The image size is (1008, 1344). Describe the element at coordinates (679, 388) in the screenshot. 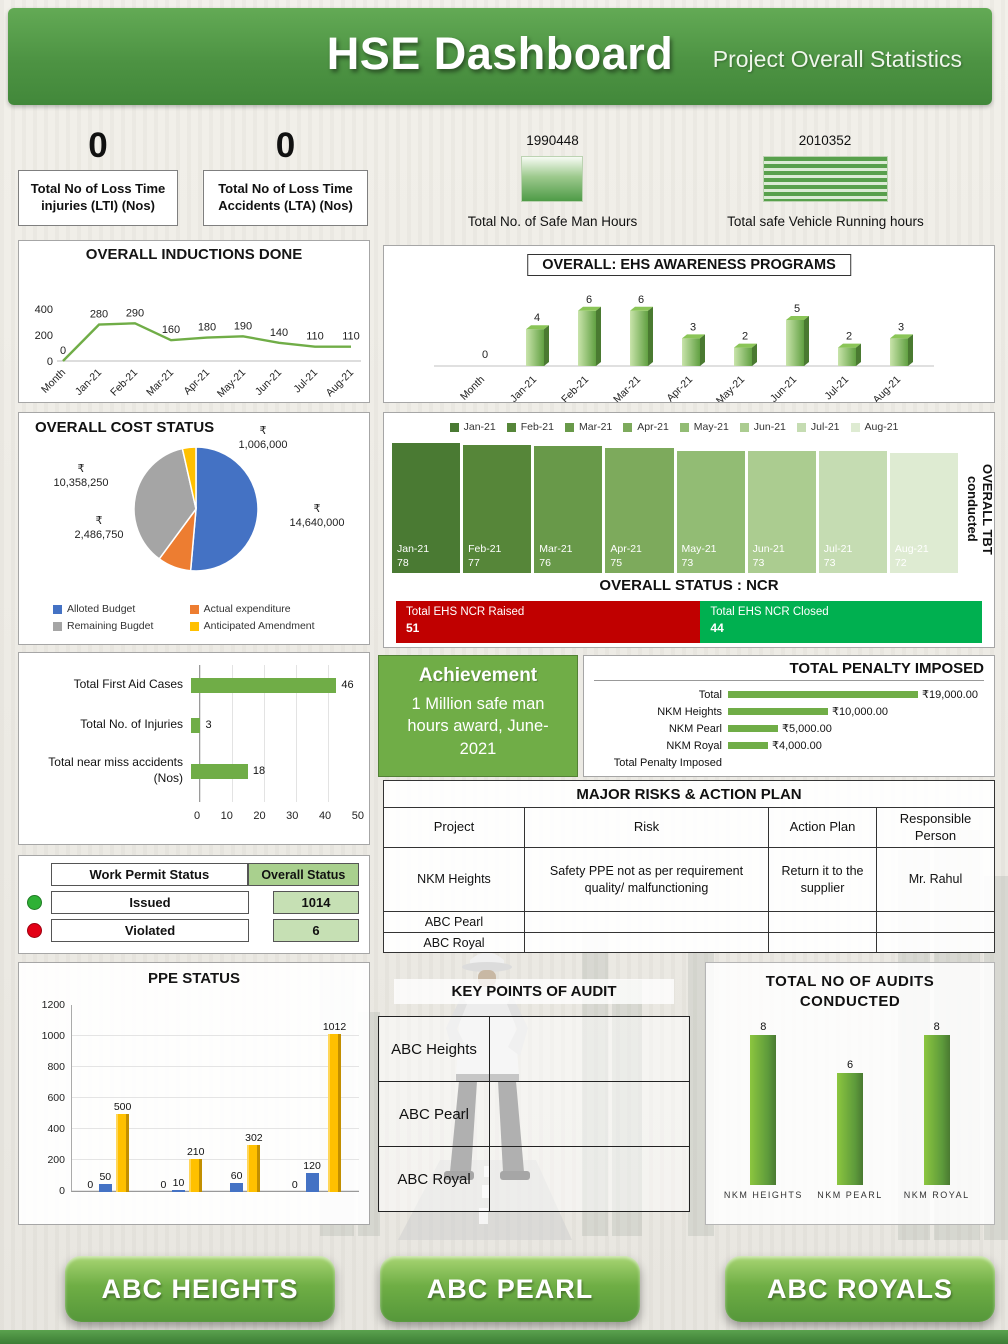

I see `svg-text: Apr-21` at that location.